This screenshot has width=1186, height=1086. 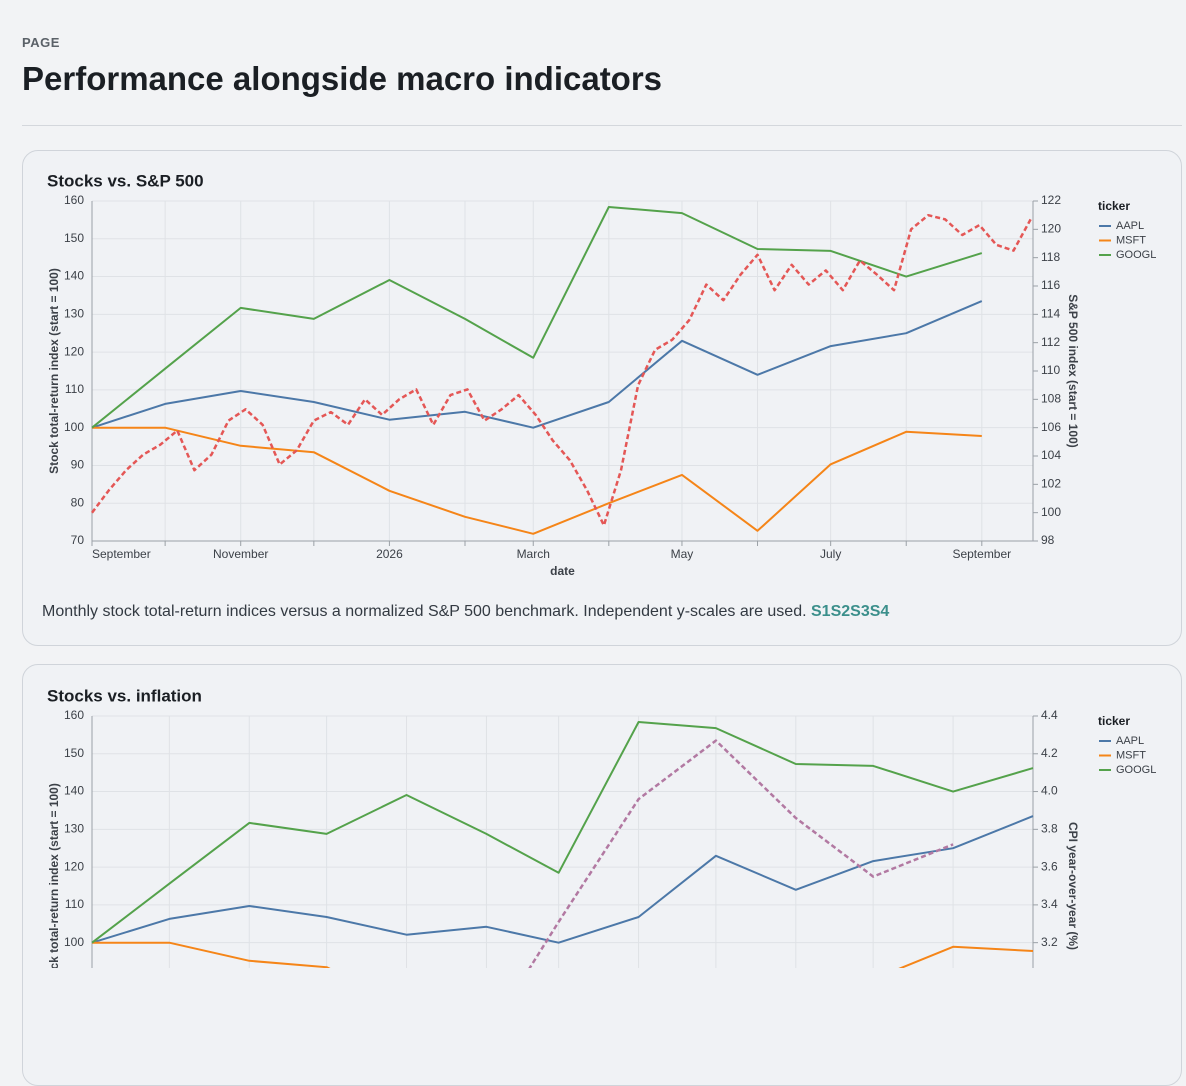 I want to click on x-axis-title: date, so click(x=562, y=571).